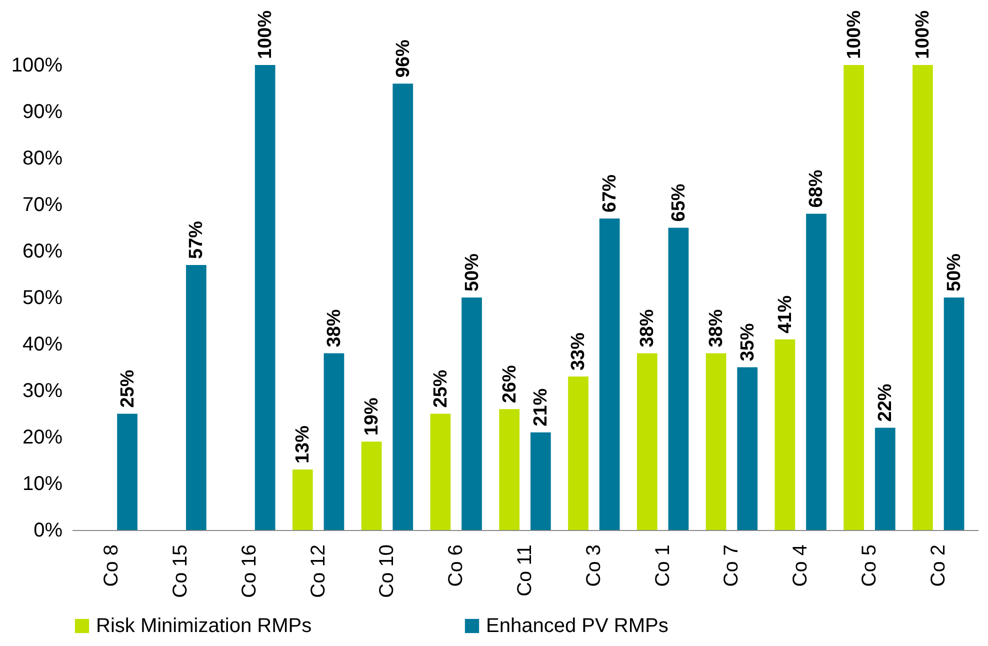 Image resolution: width=988 pixels, height=646 pixels. I want to click on data-label: 41%, so click(785, 314).